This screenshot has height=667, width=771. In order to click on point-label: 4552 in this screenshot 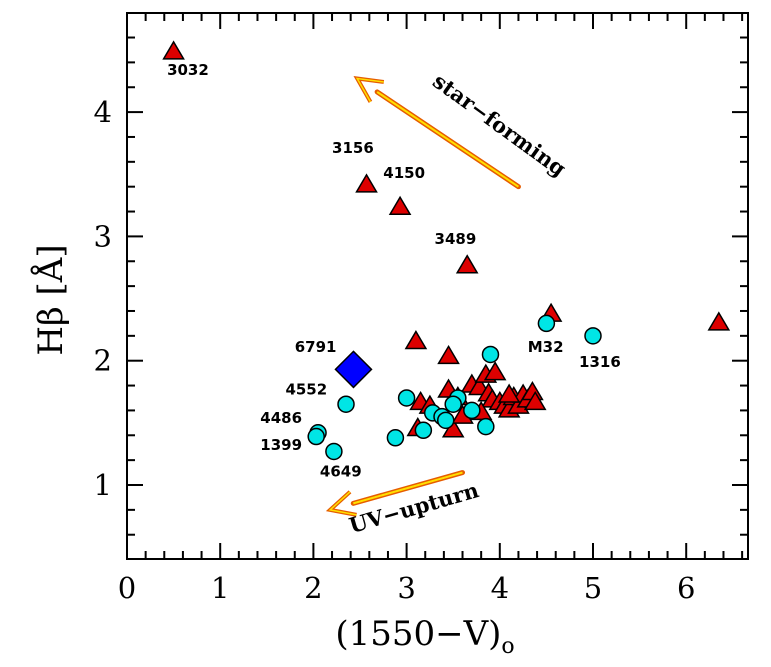, I will do `click(306, 389)`.